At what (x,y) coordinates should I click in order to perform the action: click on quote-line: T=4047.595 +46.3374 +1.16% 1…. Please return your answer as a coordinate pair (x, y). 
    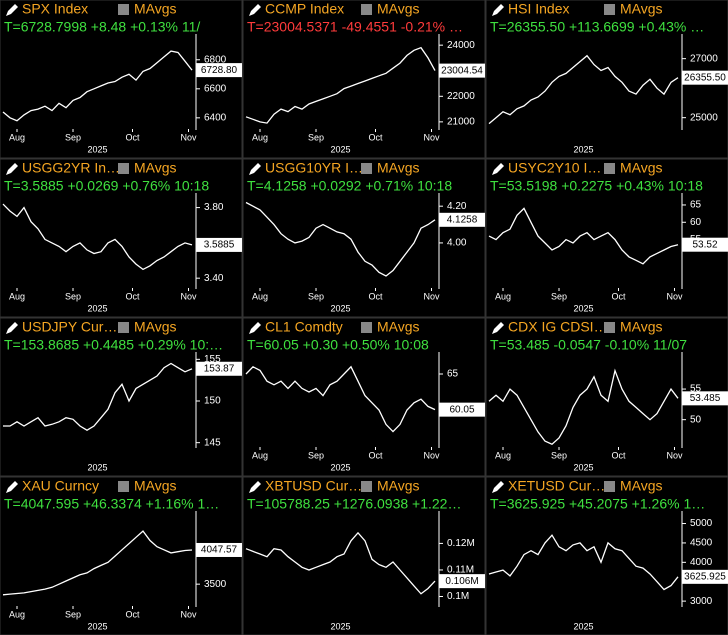
    Looking at the image, I should click on (111, 504).